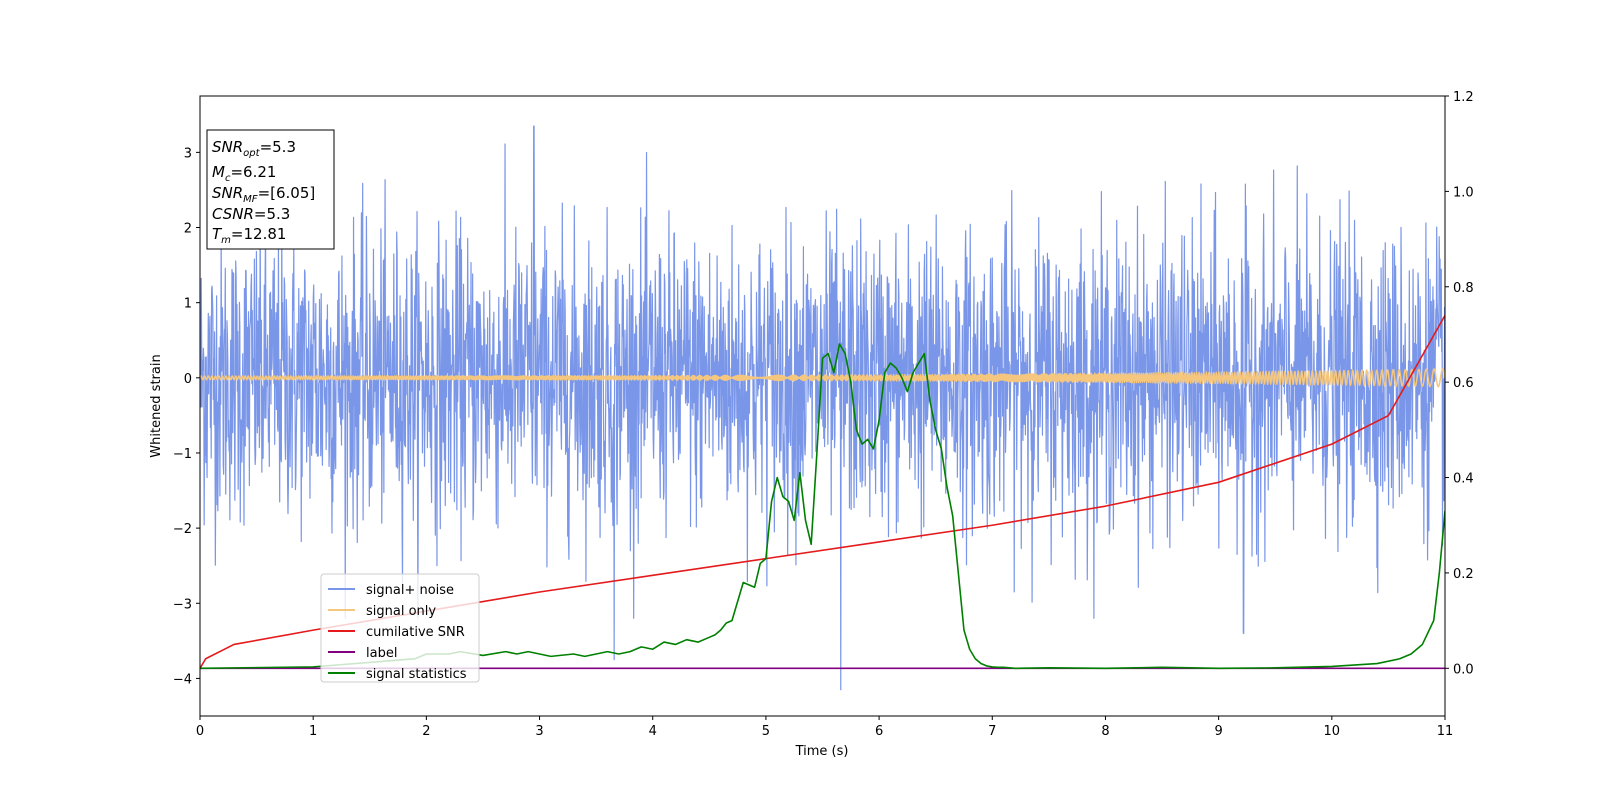  Describe the element at coordinates (822, 751) in the screenshot. I see `x-axis-label: Time (s)` at that location.